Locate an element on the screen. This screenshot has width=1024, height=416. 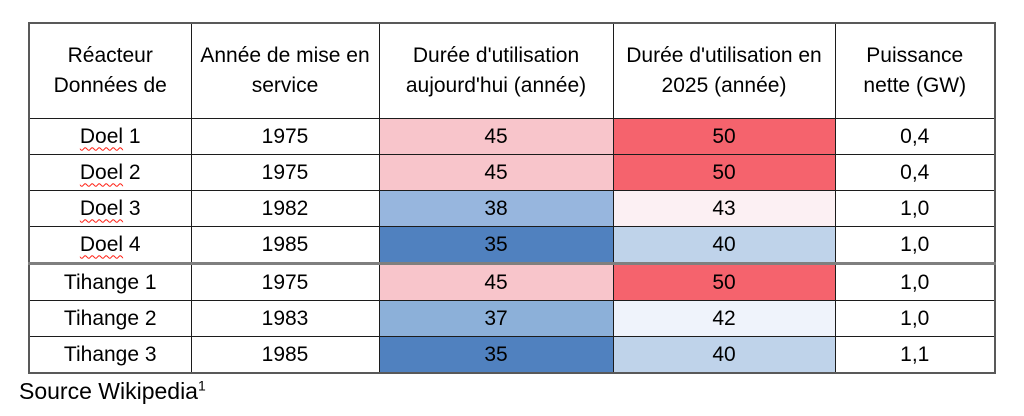
footnote-marker: 1 is located at coordinates (201, 385).